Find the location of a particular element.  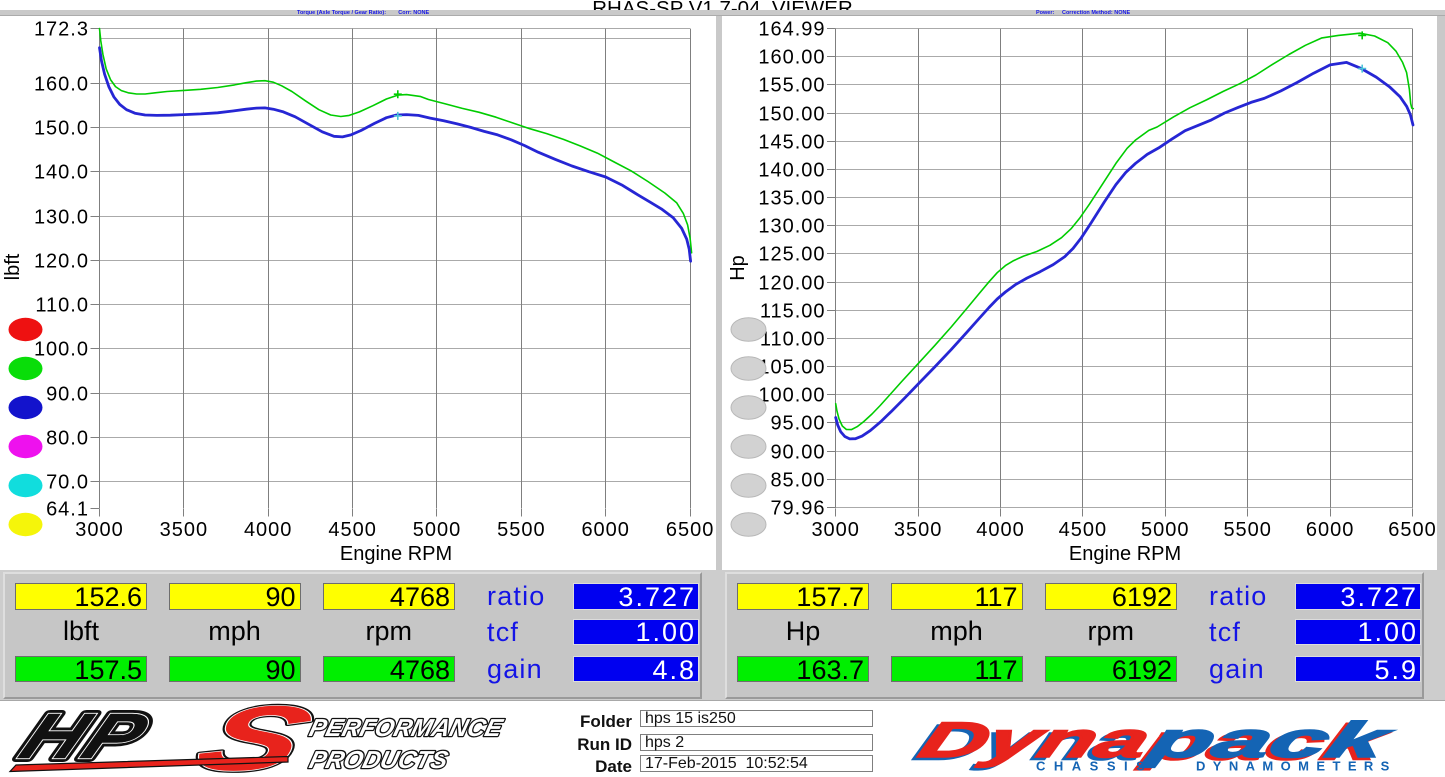

svg-text: 125.00 is located at coordinates (791, 255).